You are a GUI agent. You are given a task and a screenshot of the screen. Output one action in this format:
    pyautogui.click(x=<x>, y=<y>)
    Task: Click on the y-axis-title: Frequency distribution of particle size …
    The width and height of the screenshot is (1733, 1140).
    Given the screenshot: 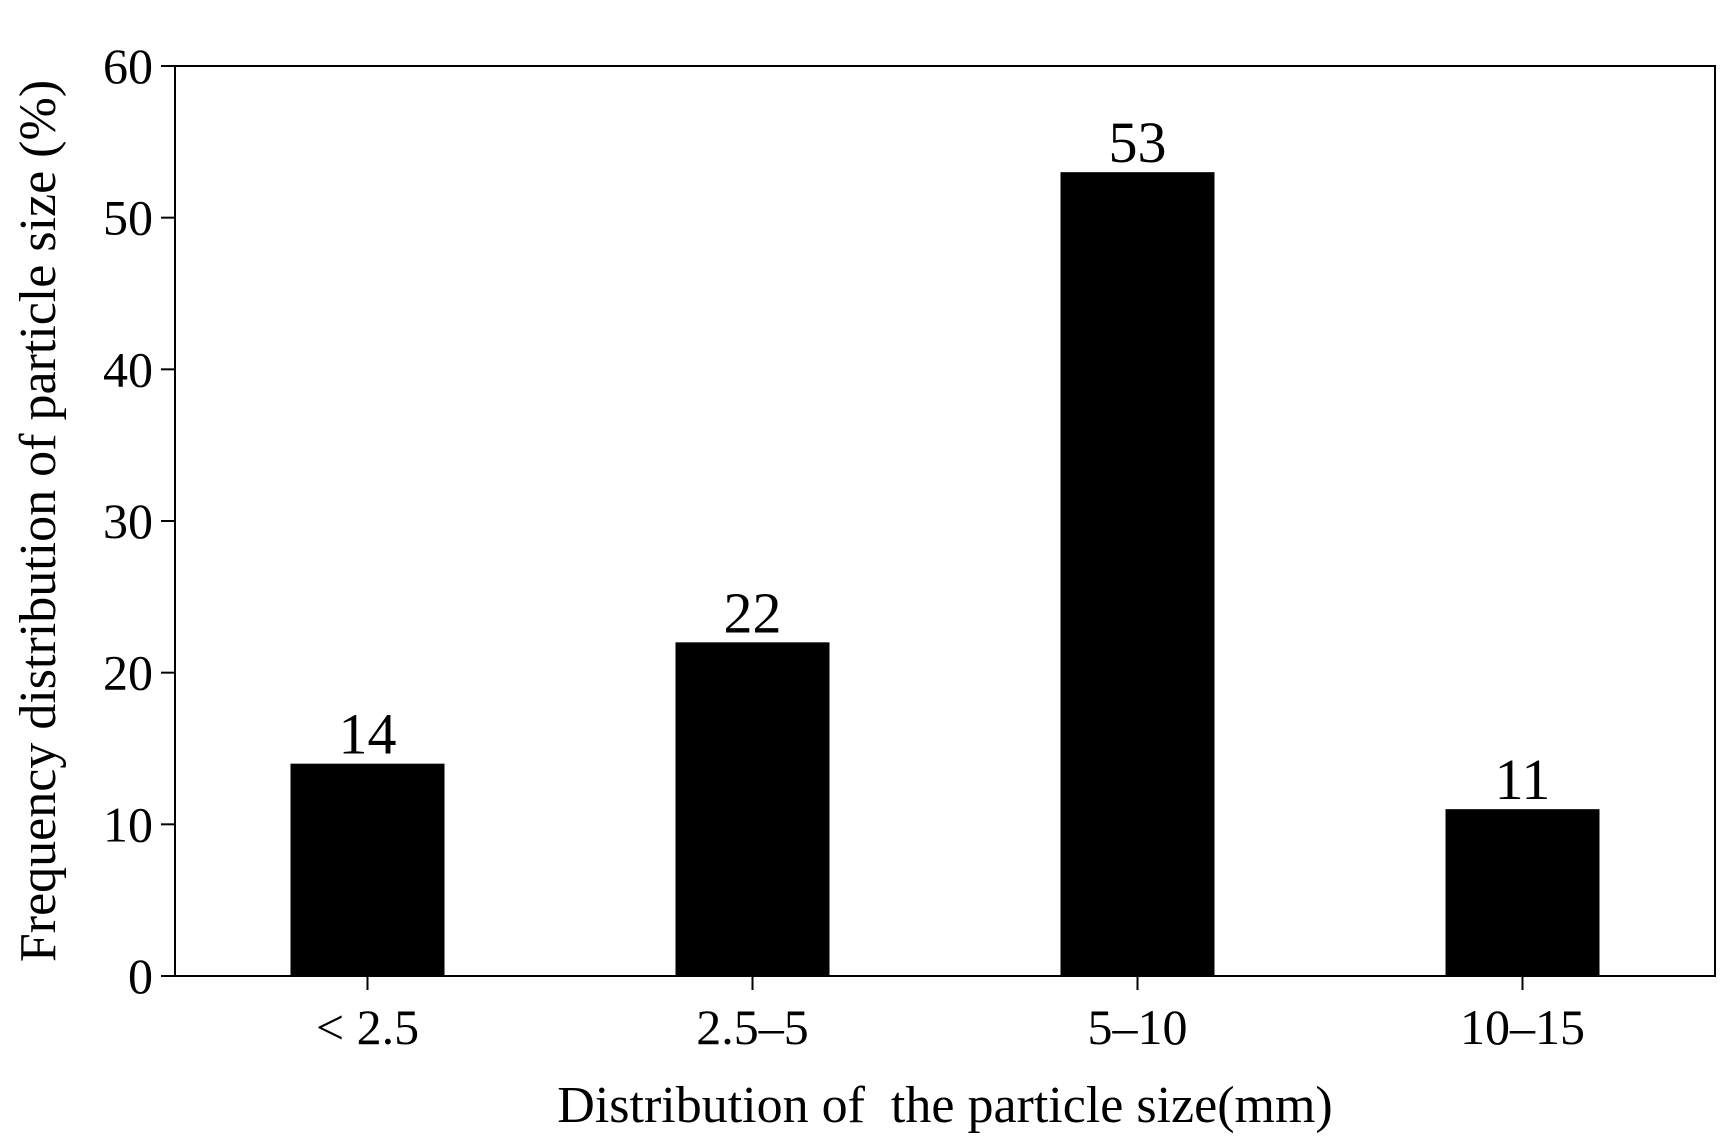 What is the action you would take?
    pyautogui.click(x=38, y=521)
    